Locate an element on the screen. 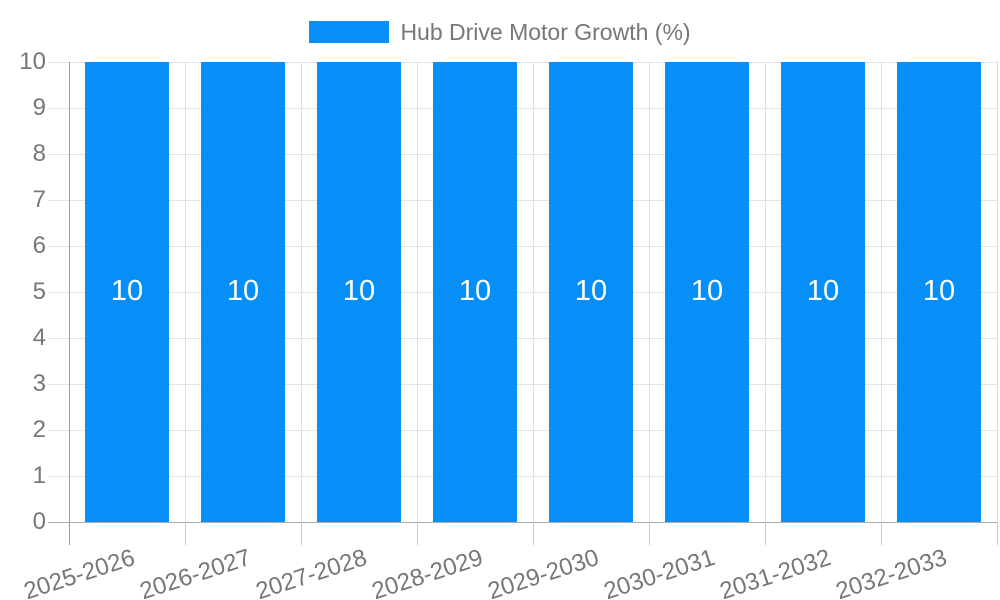  bar-2031-2032: 10 is located at coordinates (823, 292).